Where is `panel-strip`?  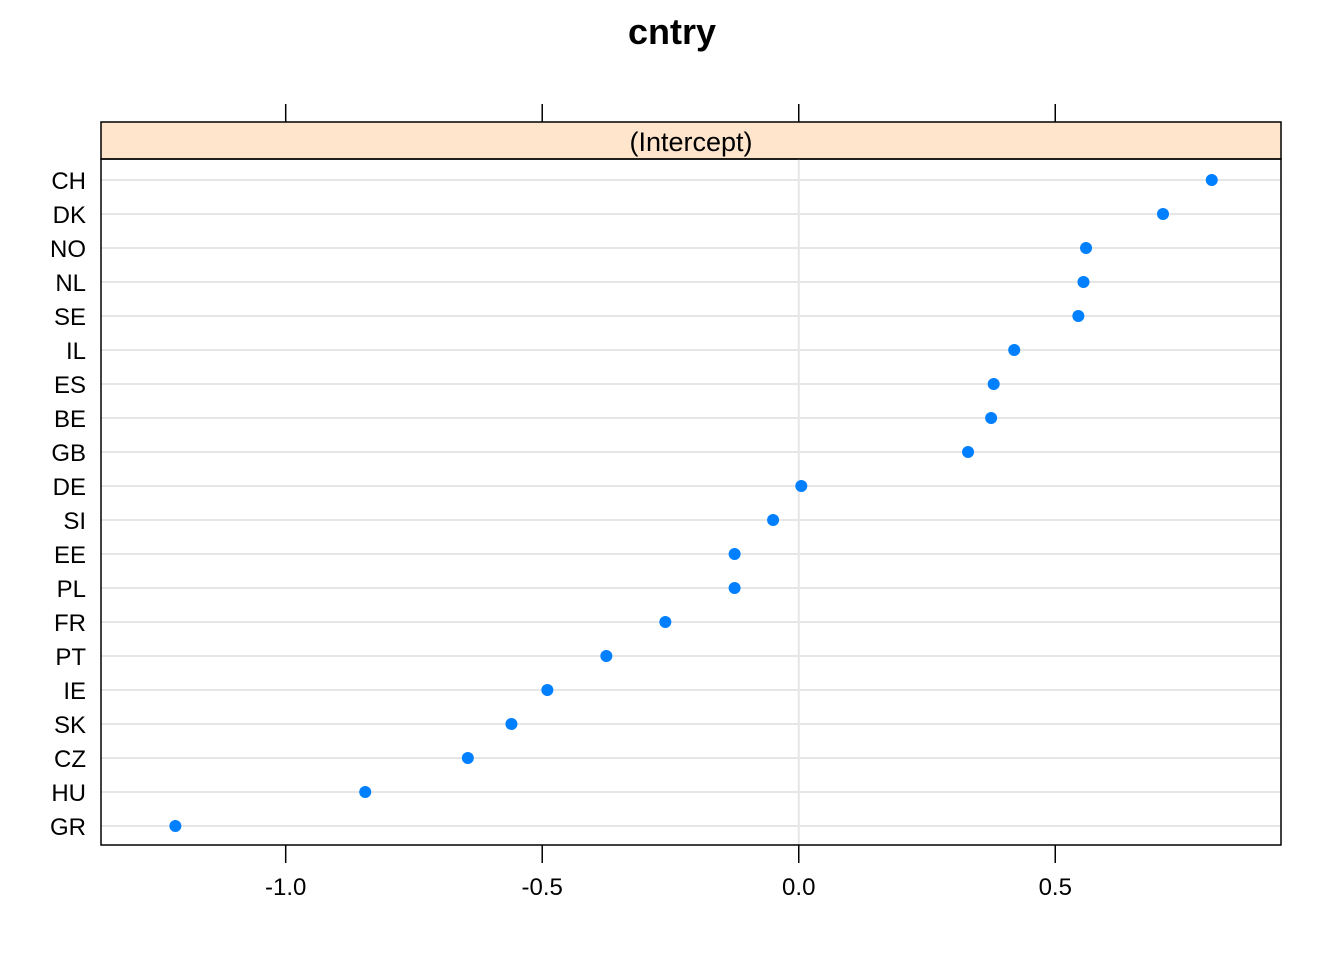 panel-strip is located at coordinates (691, 140).